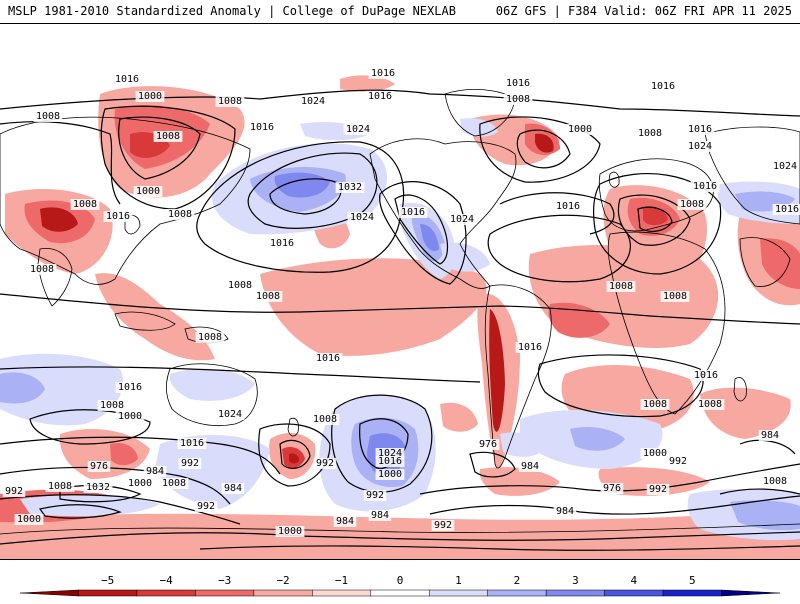  I want to click on anomaly-s-indian-high-core, so click(597, 439).